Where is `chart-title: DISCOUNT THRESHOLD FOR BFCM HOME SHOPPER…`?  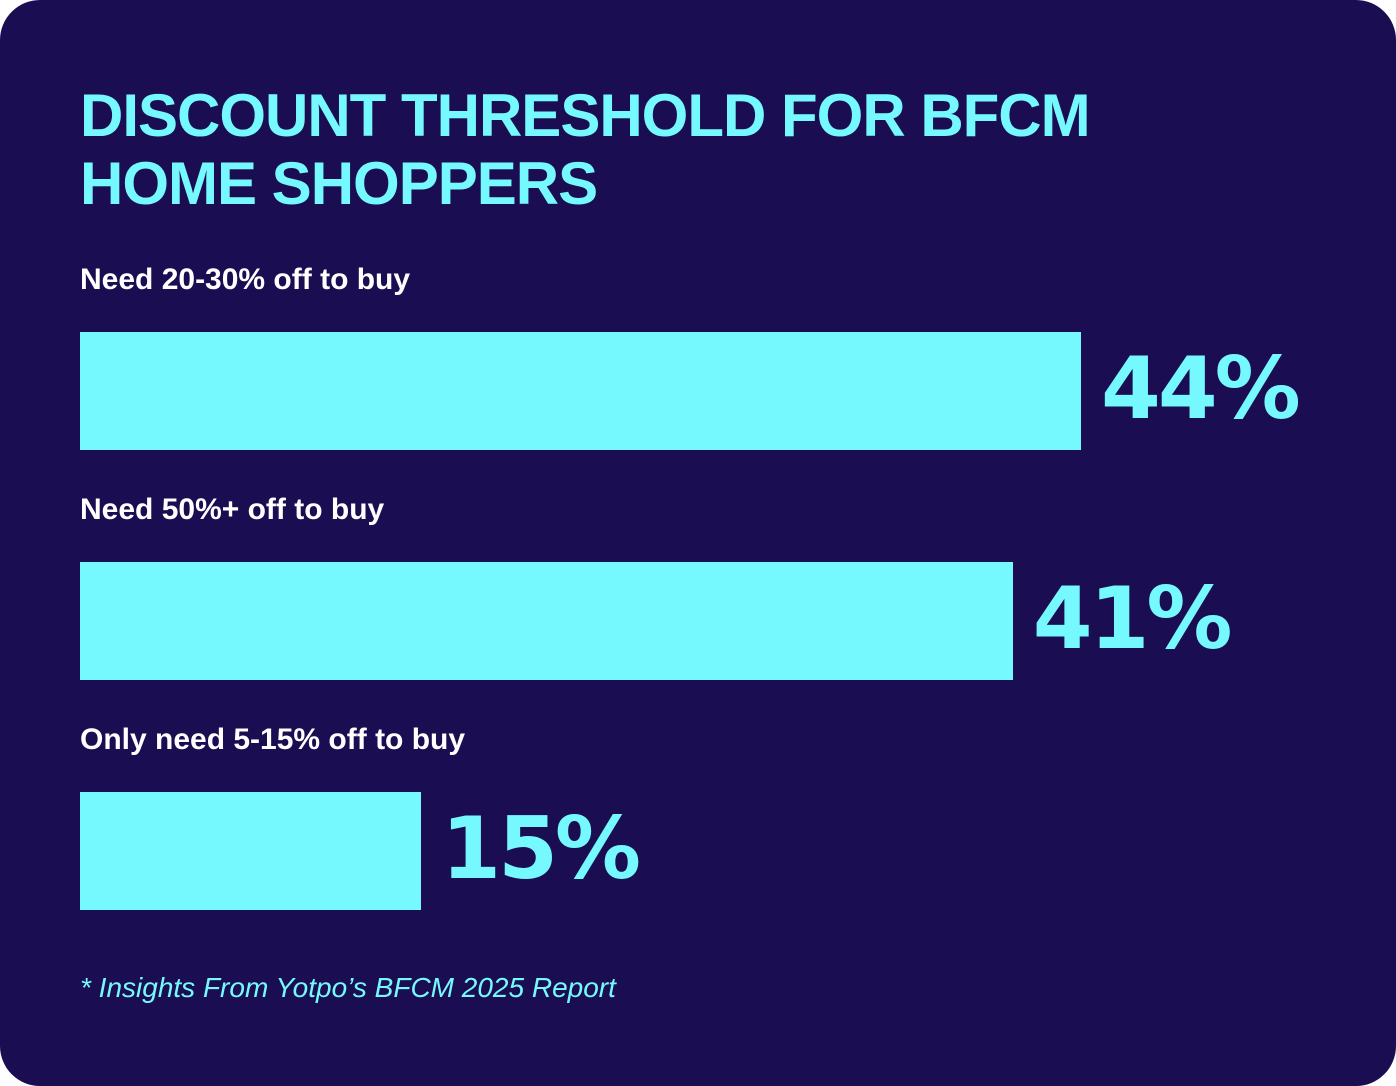
chart-title: DISCOUNT THRESHOLD FOR BFCM HOME SHOPPER… is located at coordinates (585, 149).